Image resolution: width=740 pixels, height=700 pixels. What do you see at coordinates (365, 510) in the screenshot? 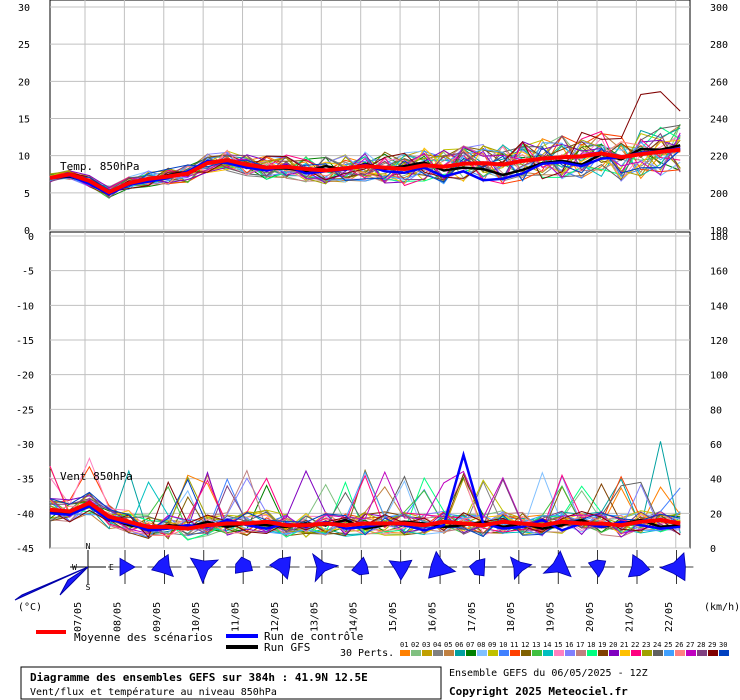
I see `wind-perturbation-line` at bounding box center [365, 510].